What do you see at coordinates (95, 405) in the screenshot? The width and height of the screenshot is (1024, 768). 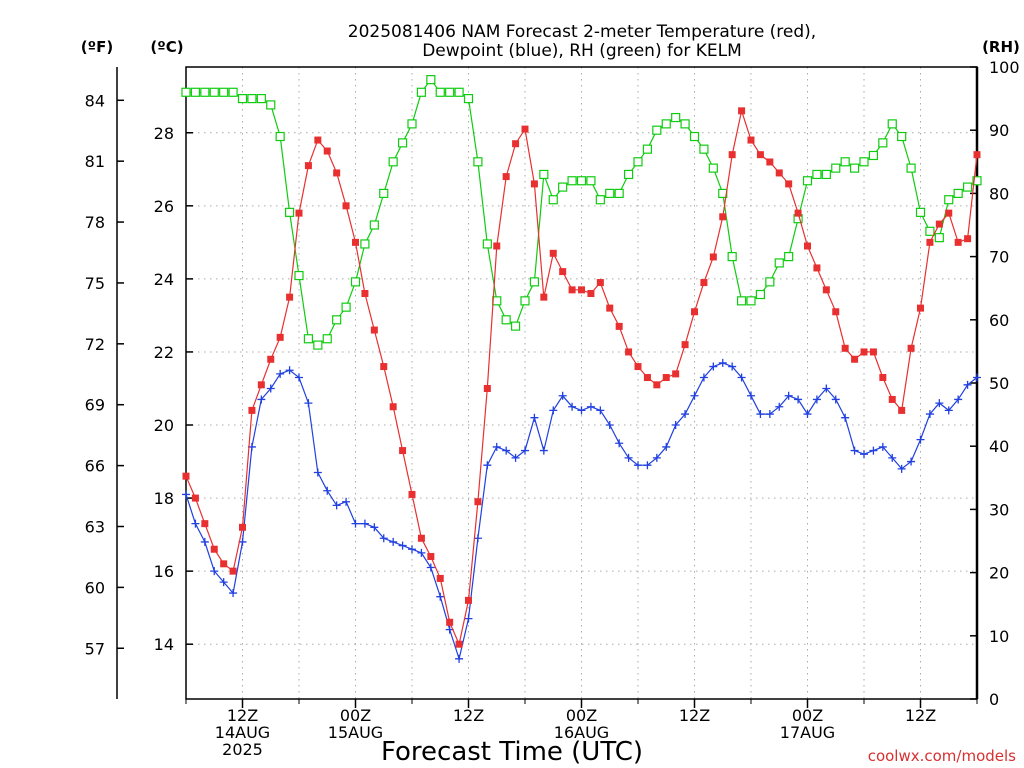 I see `fahrenheit-tick-label: 69` at bounding box center [95, 405].